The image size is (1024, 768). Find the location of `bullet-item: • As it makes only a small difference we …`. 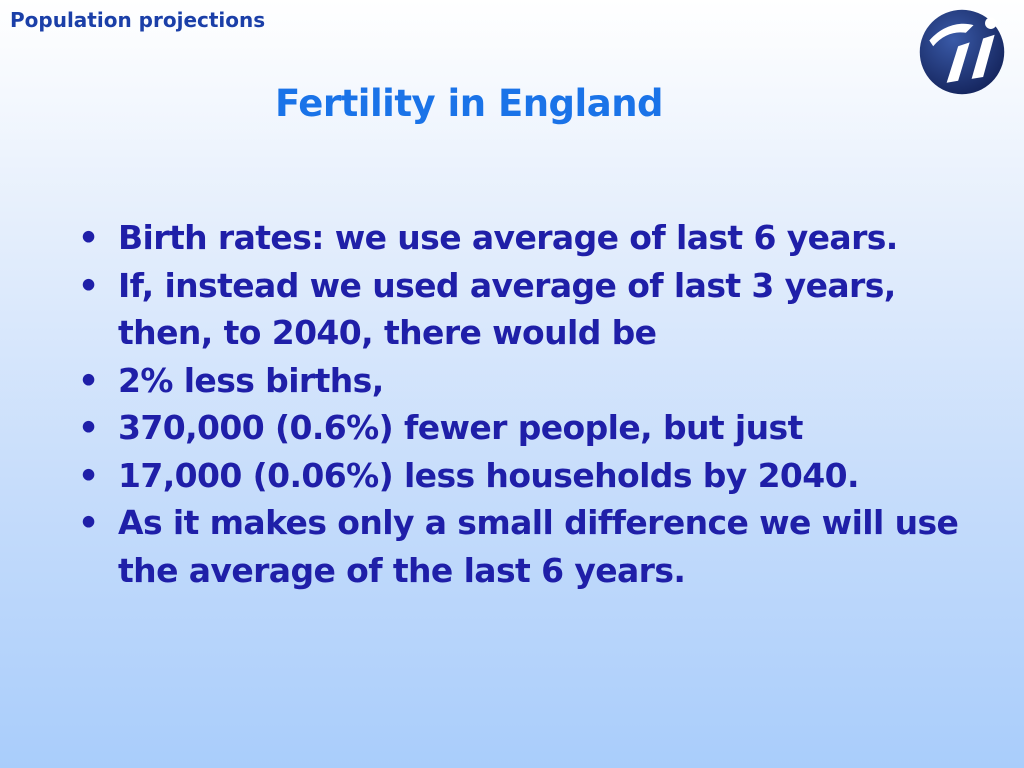

bullet-item: • As it makes only a small difference we … is located at coordinates (526, 546).